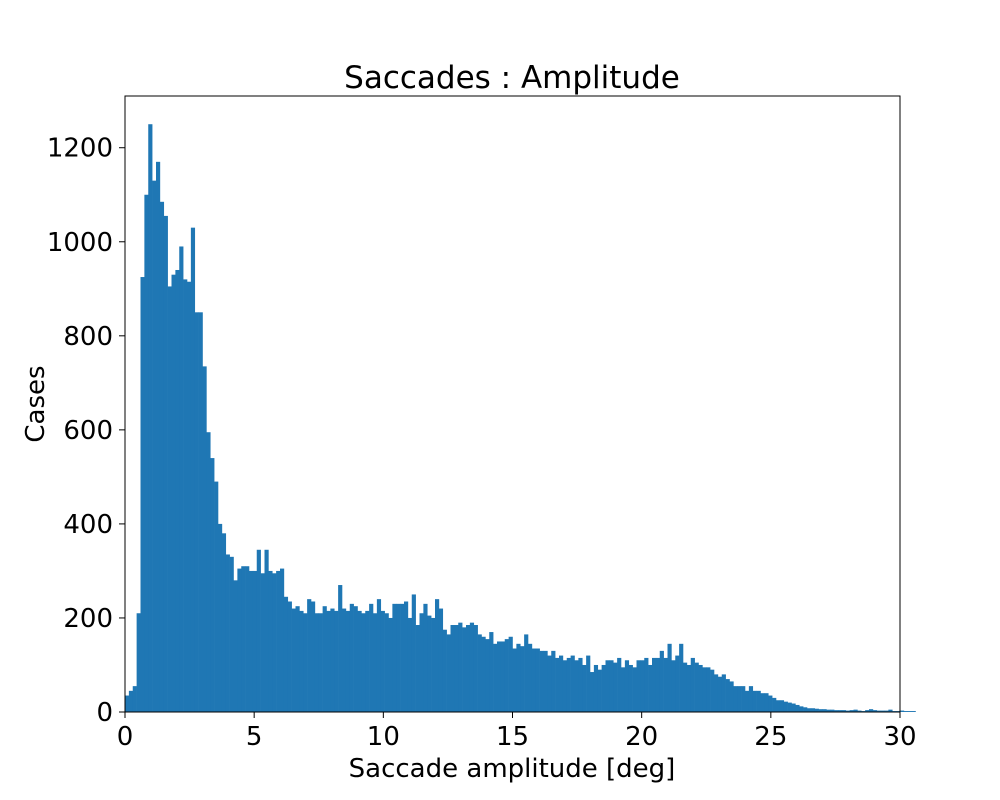 The image size is (1000, 800). What do you see at coordinates (80, 243) in the screenshot?
I see `y-tick-label: 1000` at bounding box center [80, 243].